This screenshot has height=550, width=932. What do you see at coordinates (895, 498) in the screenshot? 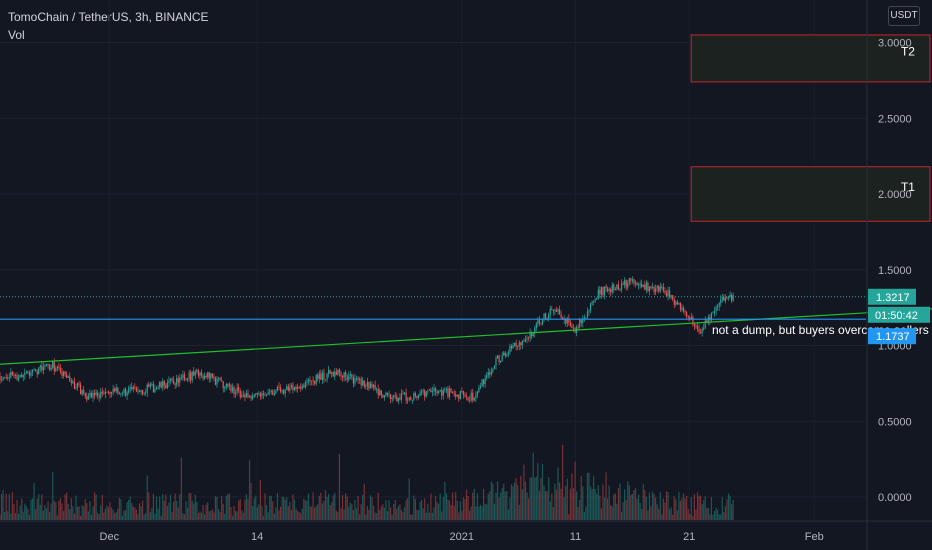
I see `y-tick-label: 0.0000` at bounding box center [895, 498].